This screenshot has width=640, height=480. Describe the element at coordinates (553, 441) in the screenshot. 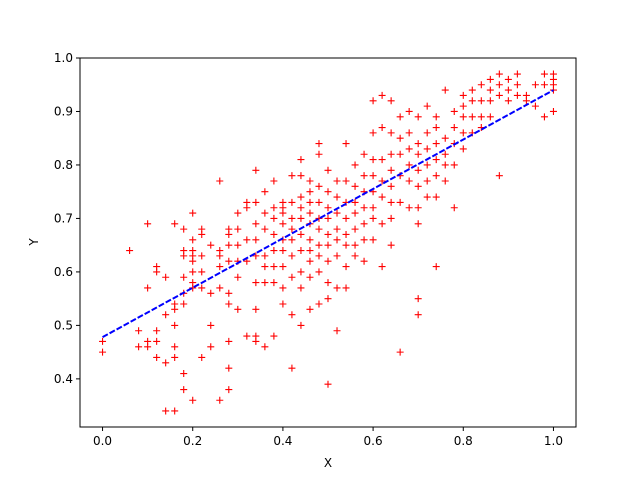

I see `x-tick-label: 1.0` at that location.